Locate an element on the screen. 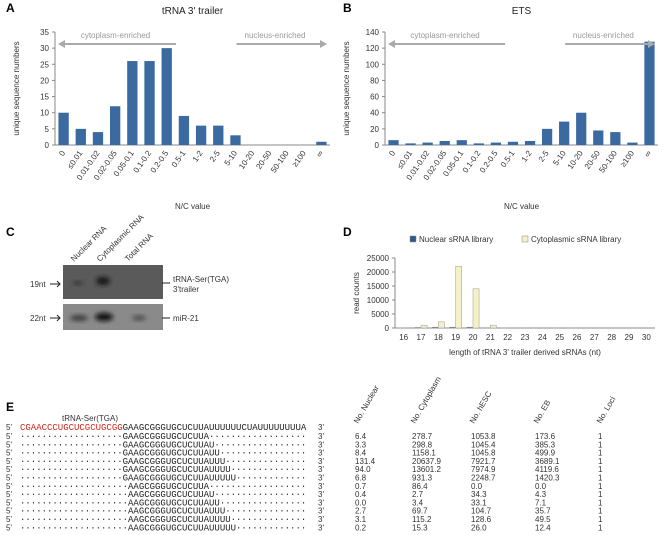 This screenshot has height=535, width=662. cell: 1053.8 is located at coordinates (483, 436).